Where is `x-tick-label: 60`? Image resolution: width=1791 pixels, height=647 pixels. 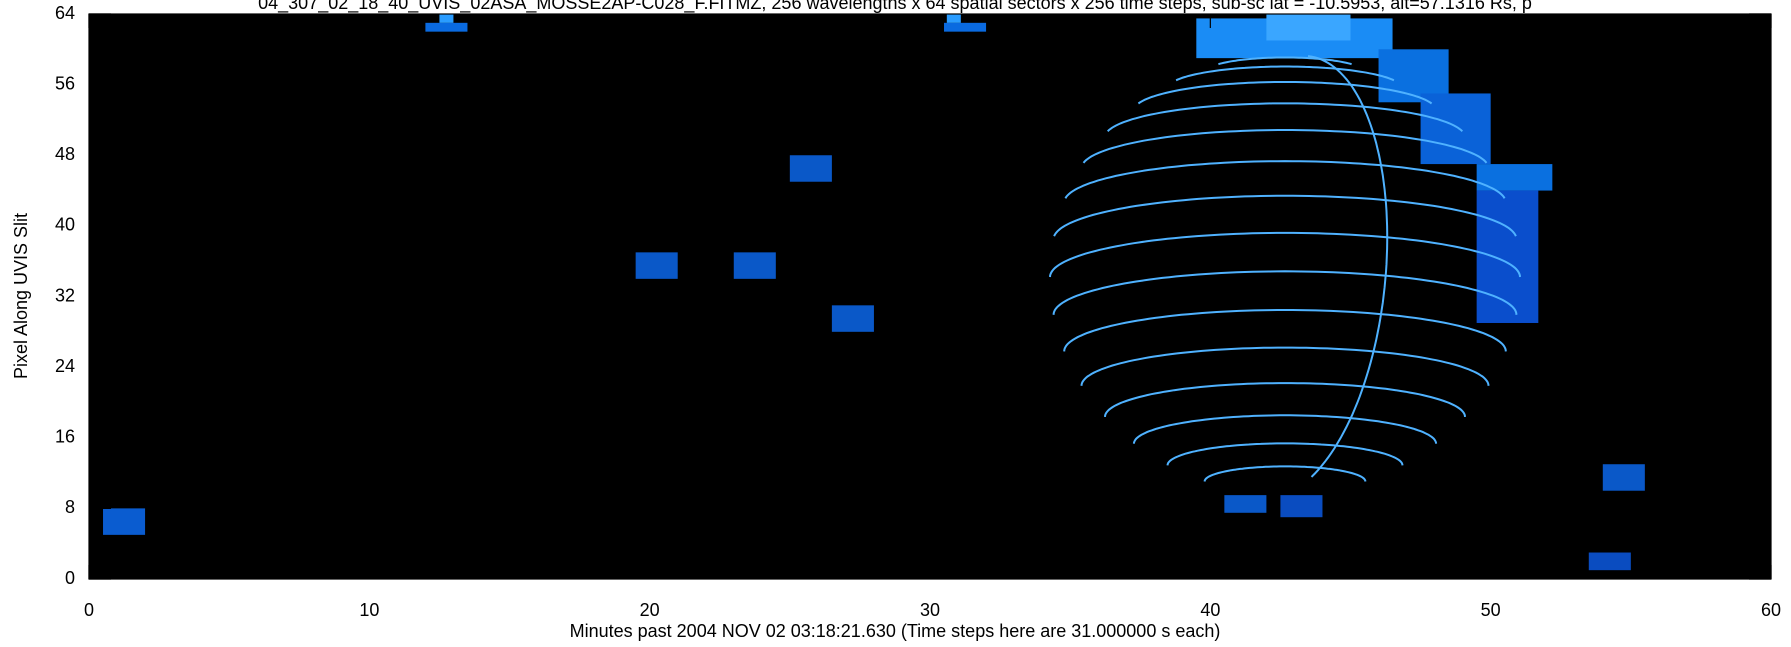 x-tick-label: 60 is located at coordinates (1771, 610).